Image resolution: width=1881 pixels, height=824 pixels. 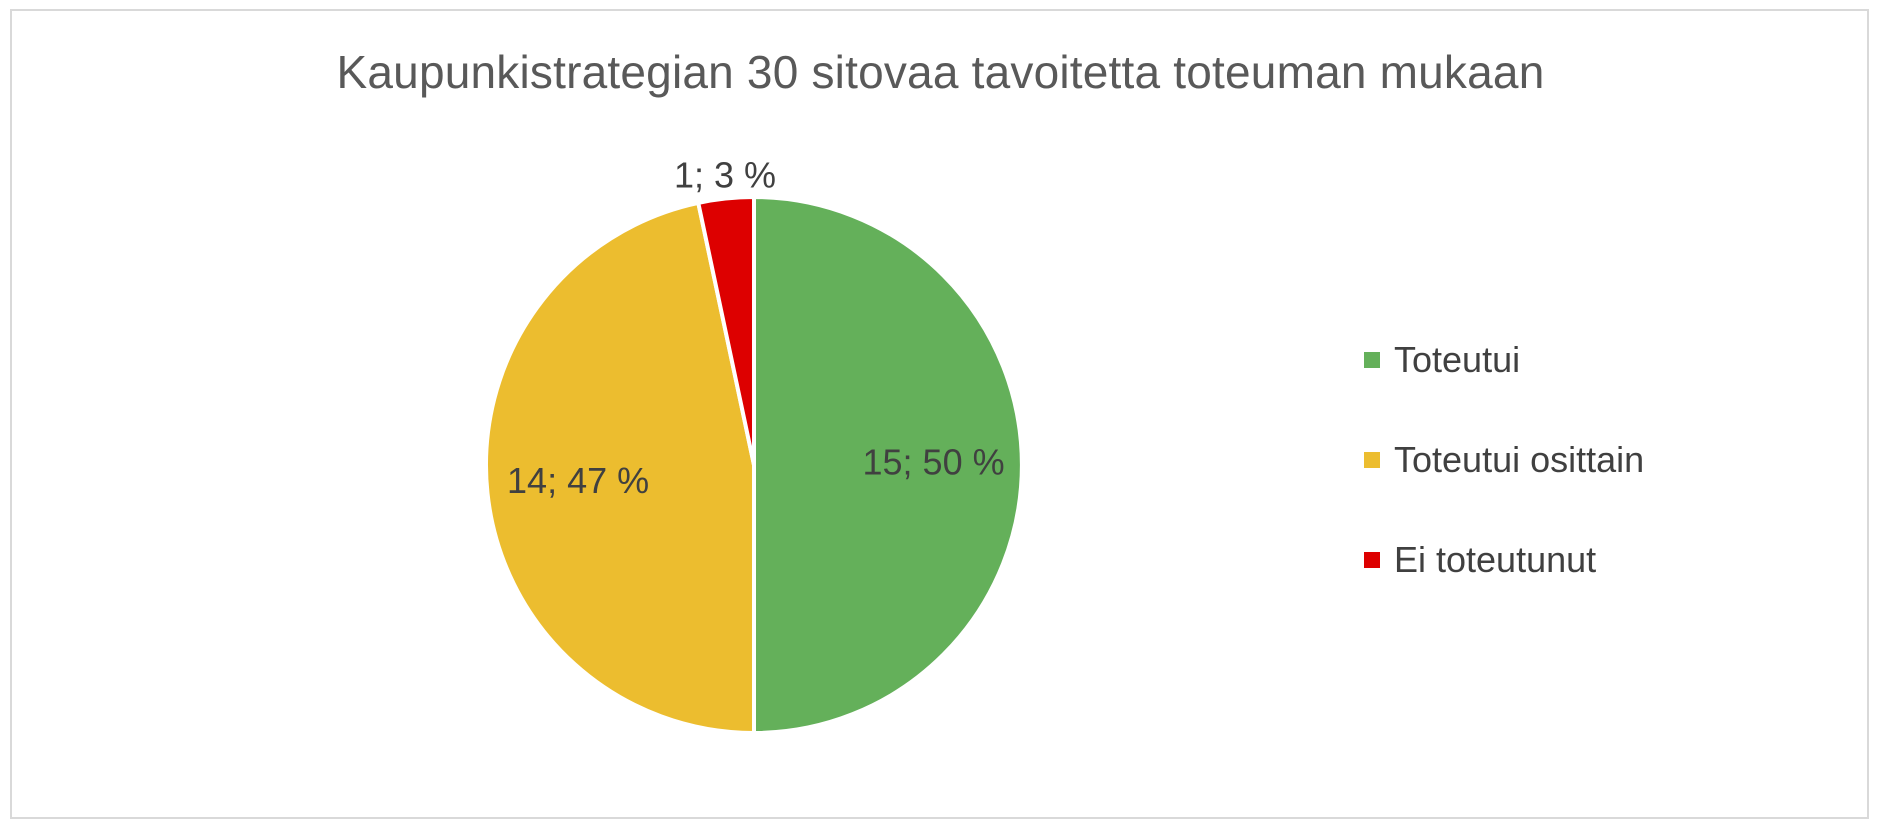 I want to click on chart-legend: Toteutui Toteutui osittain Ei toteutunut, so click(x=1504, y=460).